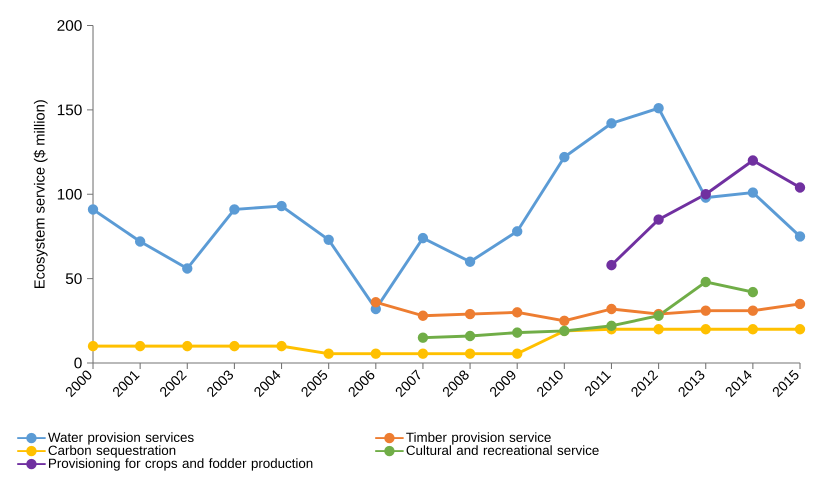  Describe the element at coordinates (70, 110) in the screenshot. I see `y-tick-label: 150` at that location.